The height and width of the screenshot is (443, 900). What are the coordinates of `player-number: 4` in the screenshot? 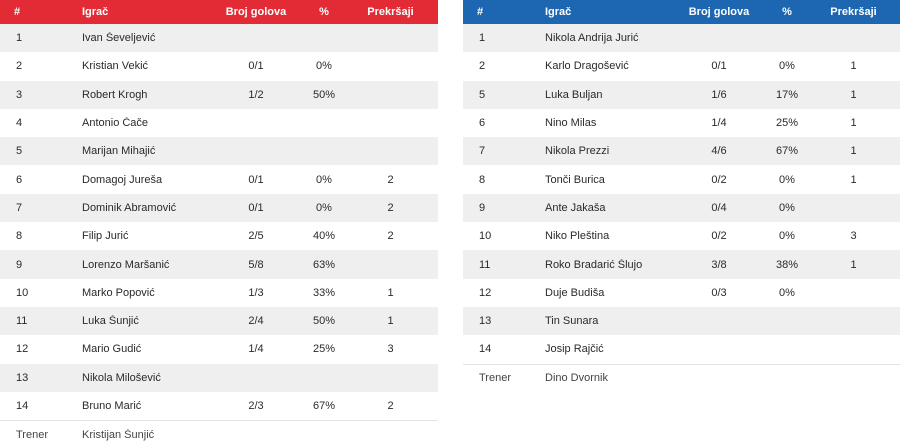 It's located at (19, 123).